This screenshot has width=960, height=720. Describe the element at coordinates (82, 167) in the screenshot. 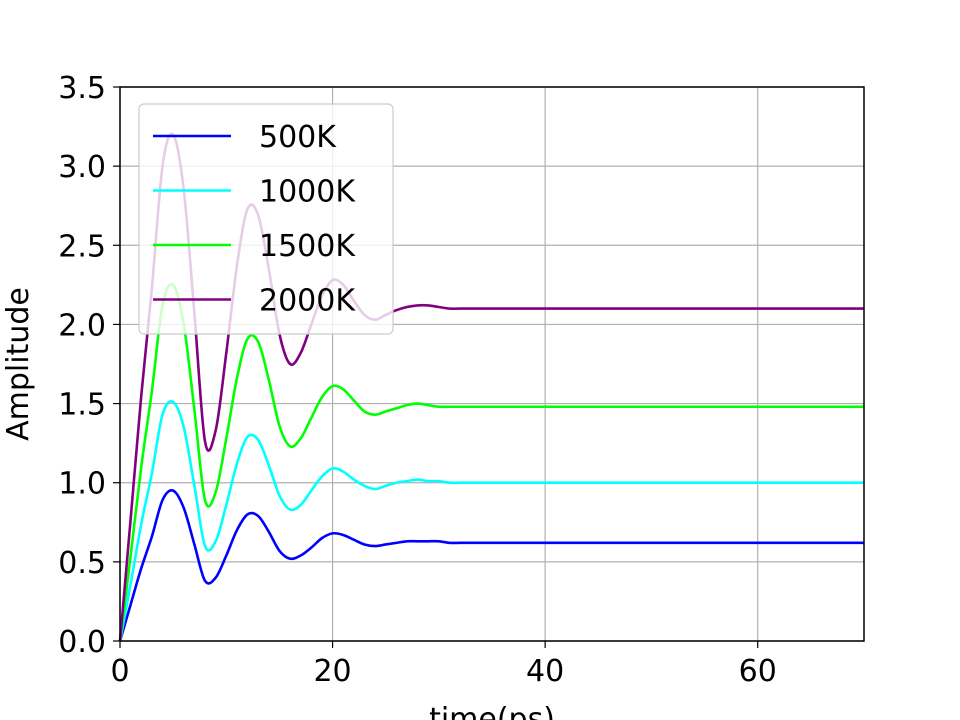

I see `y-tick-label: 3.0` at that location.